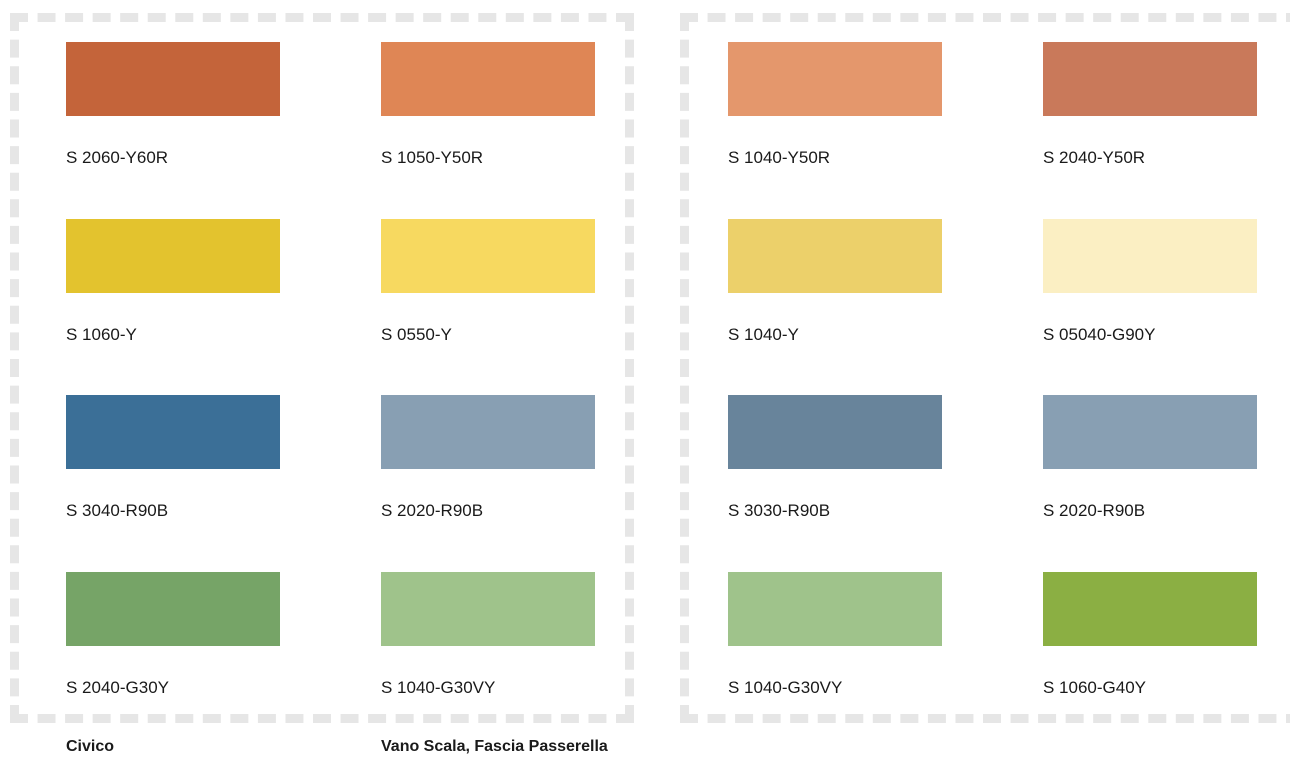 Image resolution: width=1290 pixels, height=765 pixels. I want to click on swatch-card: S 1040-Y50R, so click(835, 104).